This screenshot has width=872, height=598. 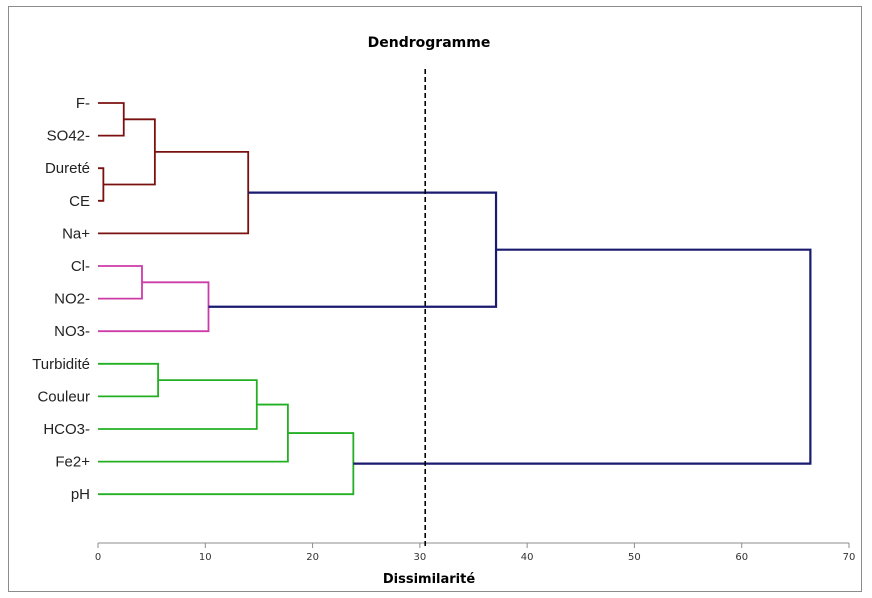 What do you see at coordinates (98, 557) in the screenshot?
I see `x-tick-label: 0` at bounding box center [98, 557].